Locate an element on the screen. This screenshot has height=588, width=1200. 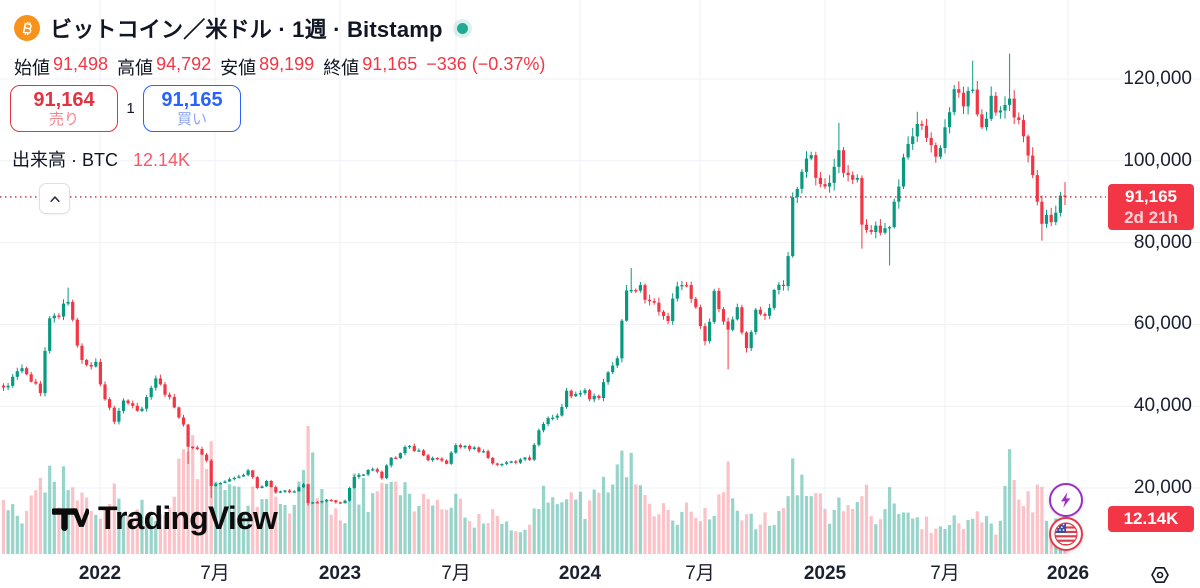
chevron-up-icon is located at coordinates (54, 198).